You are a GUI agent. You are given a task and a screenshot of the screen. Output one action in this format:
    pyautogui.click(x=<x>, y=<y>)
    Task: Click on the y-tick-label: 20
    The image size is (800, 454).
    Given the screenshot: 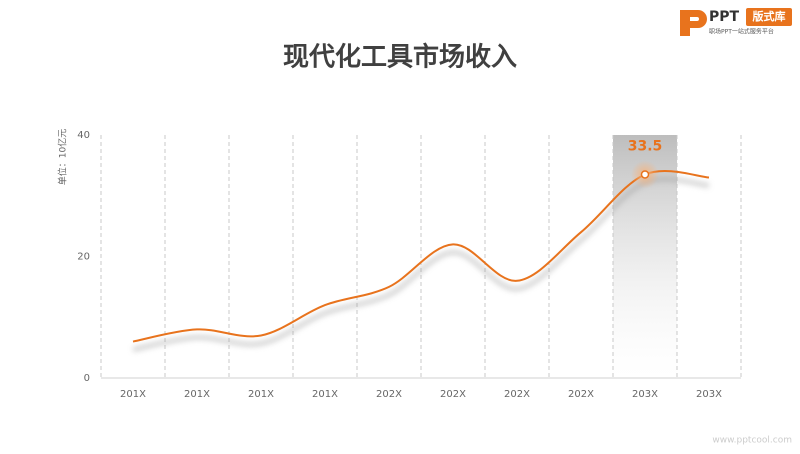 What is the action you would take?
    pyautogui.click(x=83, y=257)
    